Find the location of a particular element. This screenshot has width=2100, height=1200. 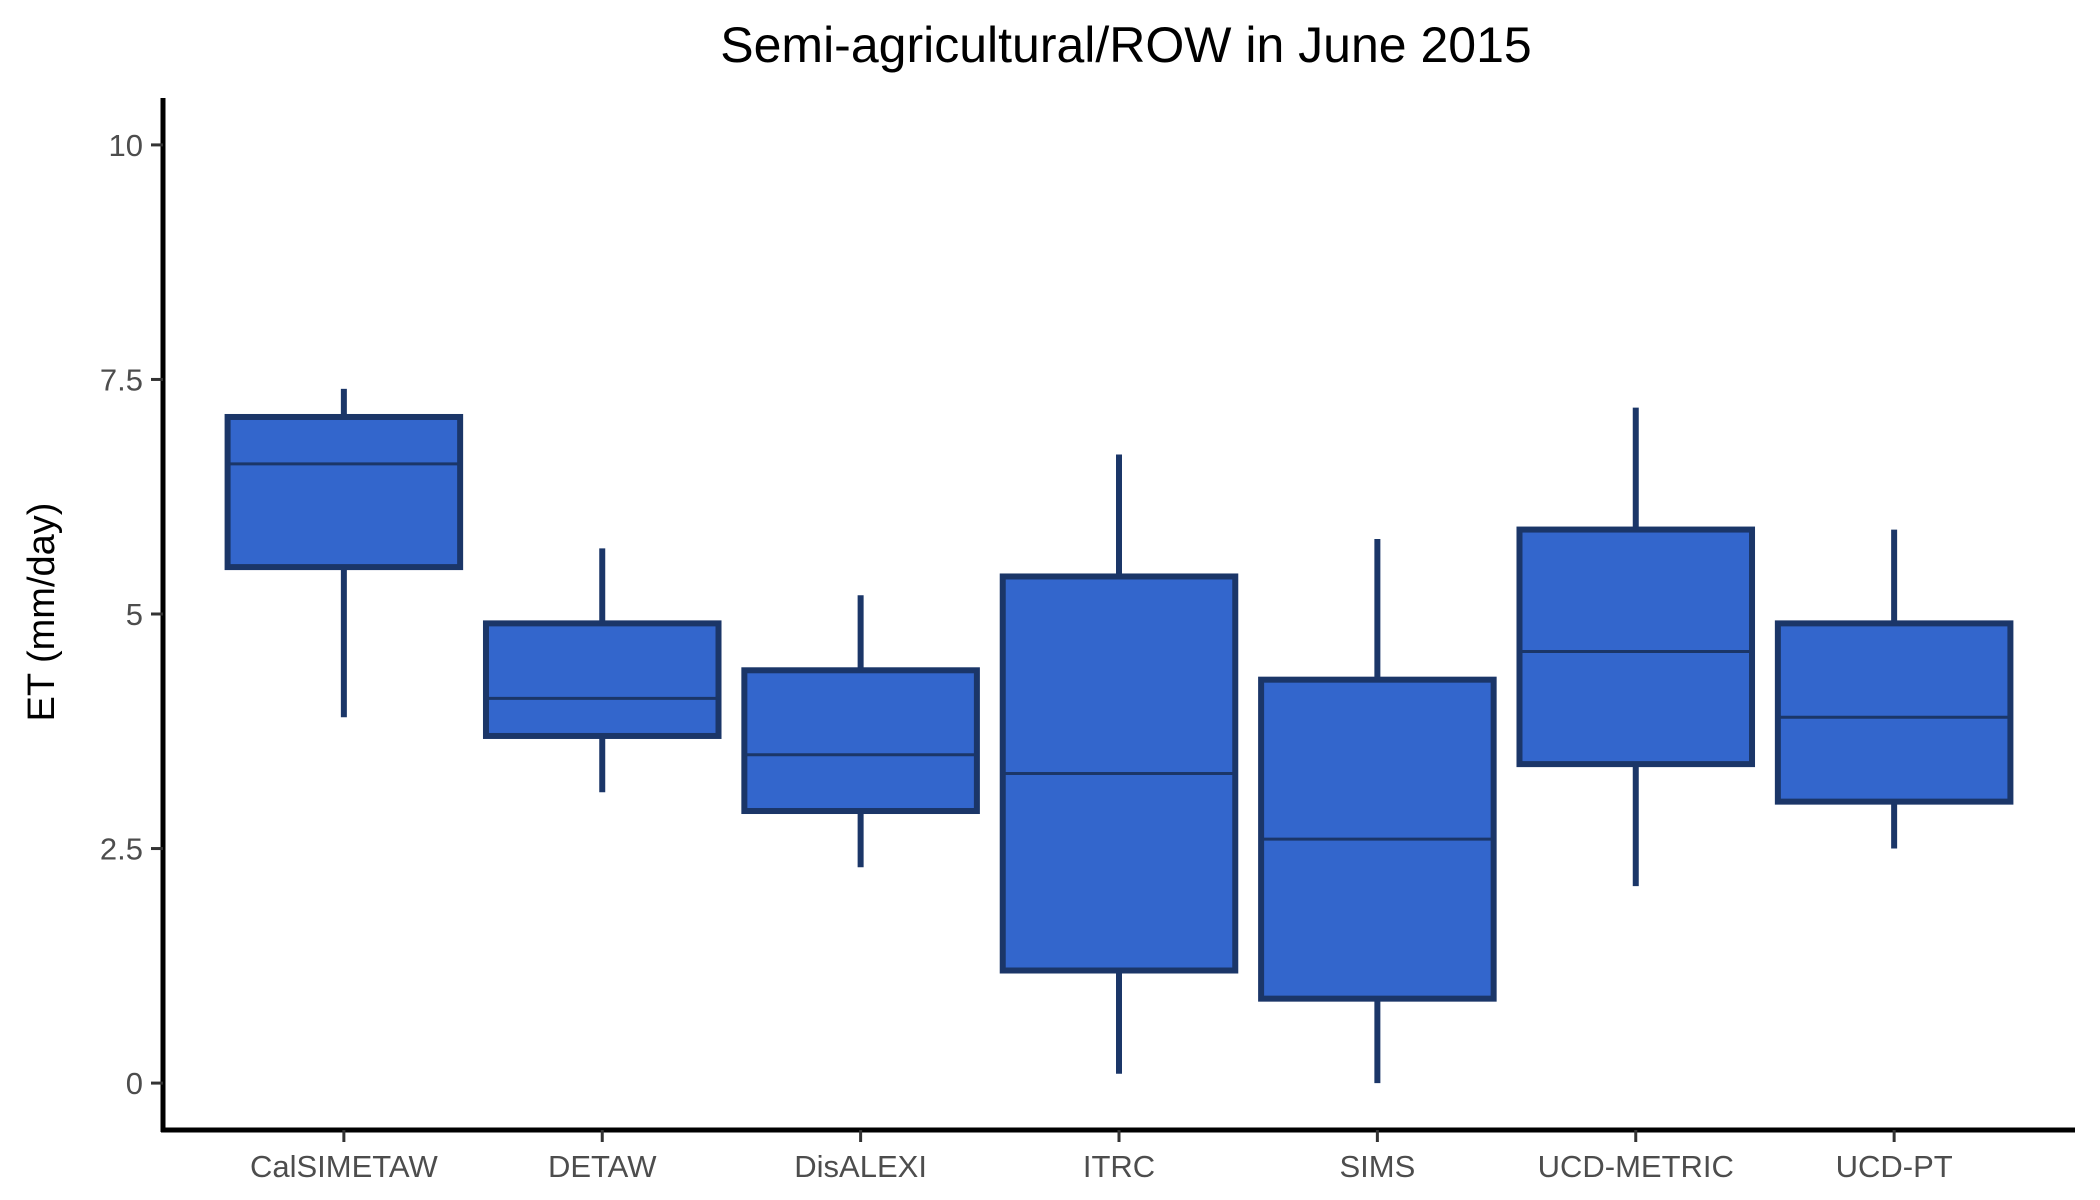

x-tick-label: DETAW is located at coordinates (602, 1166).